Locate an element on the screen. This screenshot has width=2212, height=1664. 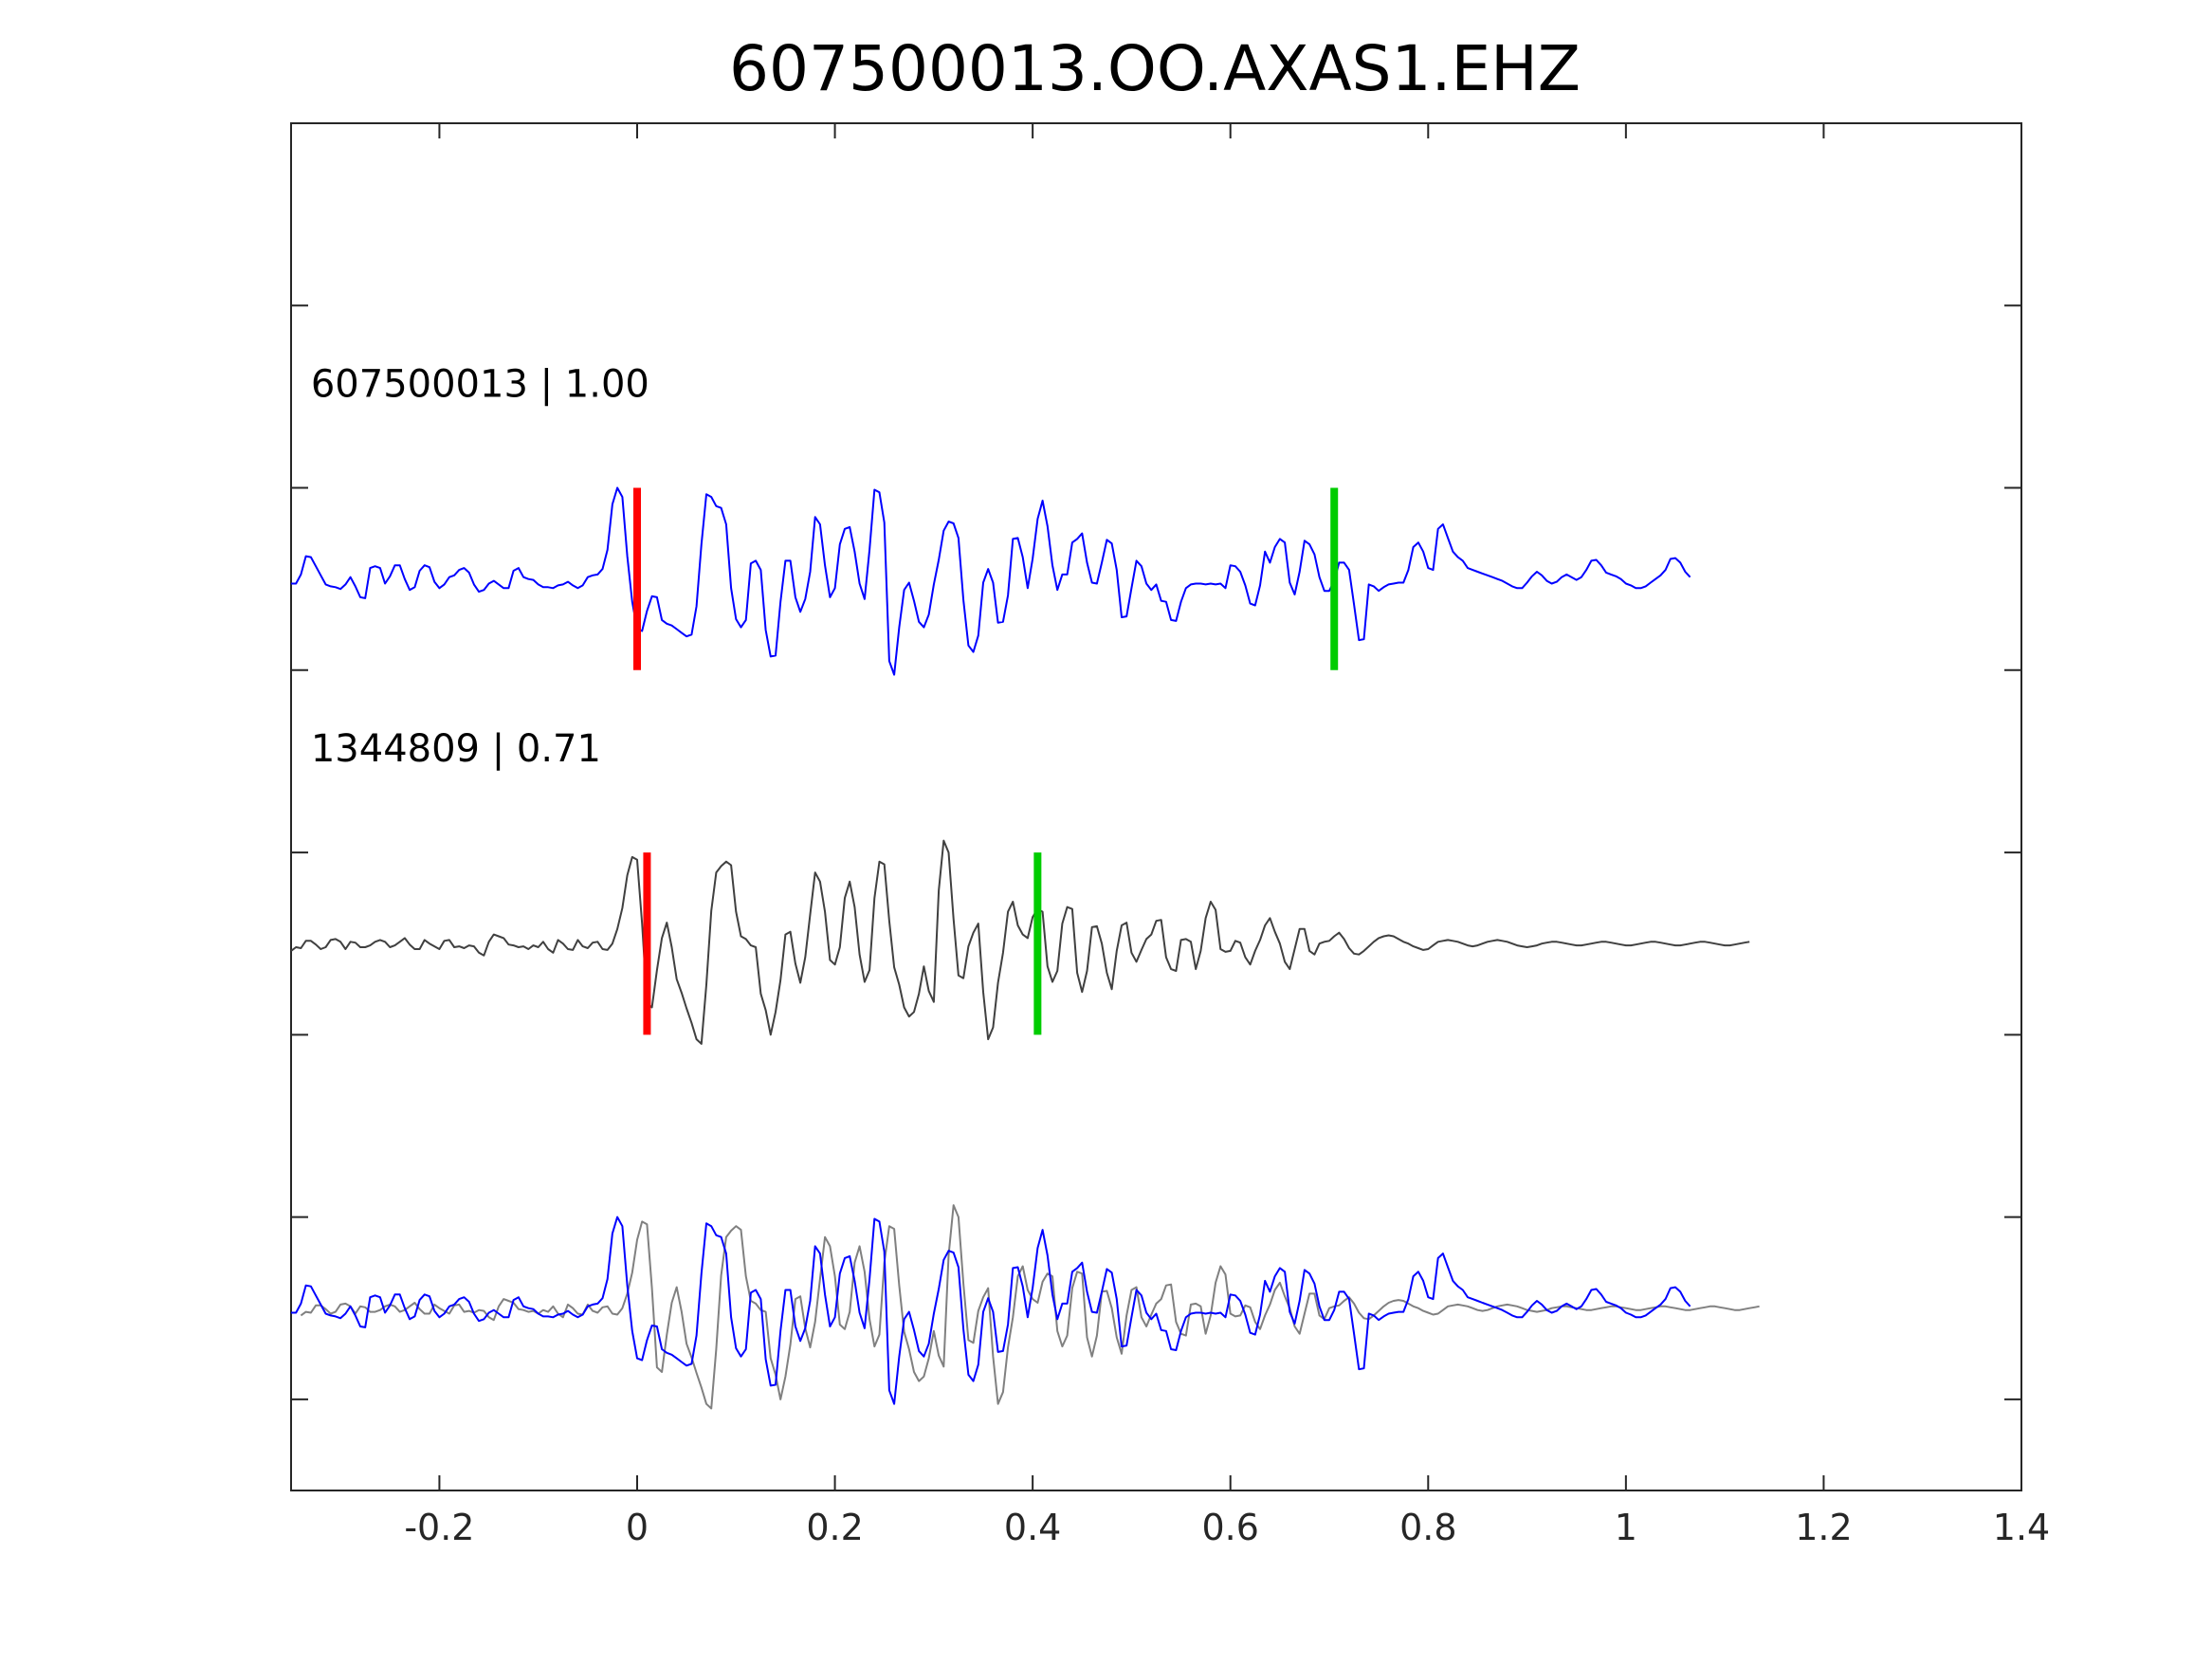
trace-607500013-overlay is located at coordinates (991, 1310).